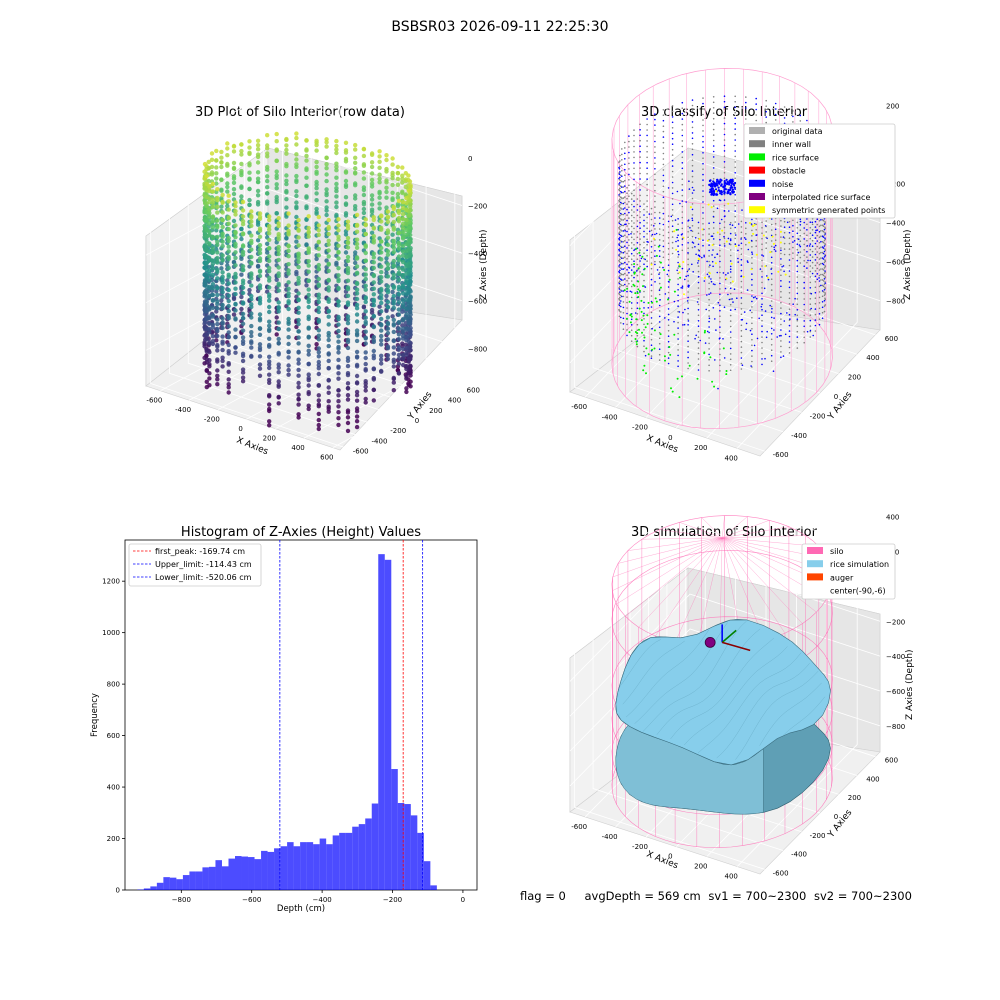  What do you see at coordinates (854, 798) in the screenshot?
I see `y-tick-label: 200` at bounding box center [854, 798].